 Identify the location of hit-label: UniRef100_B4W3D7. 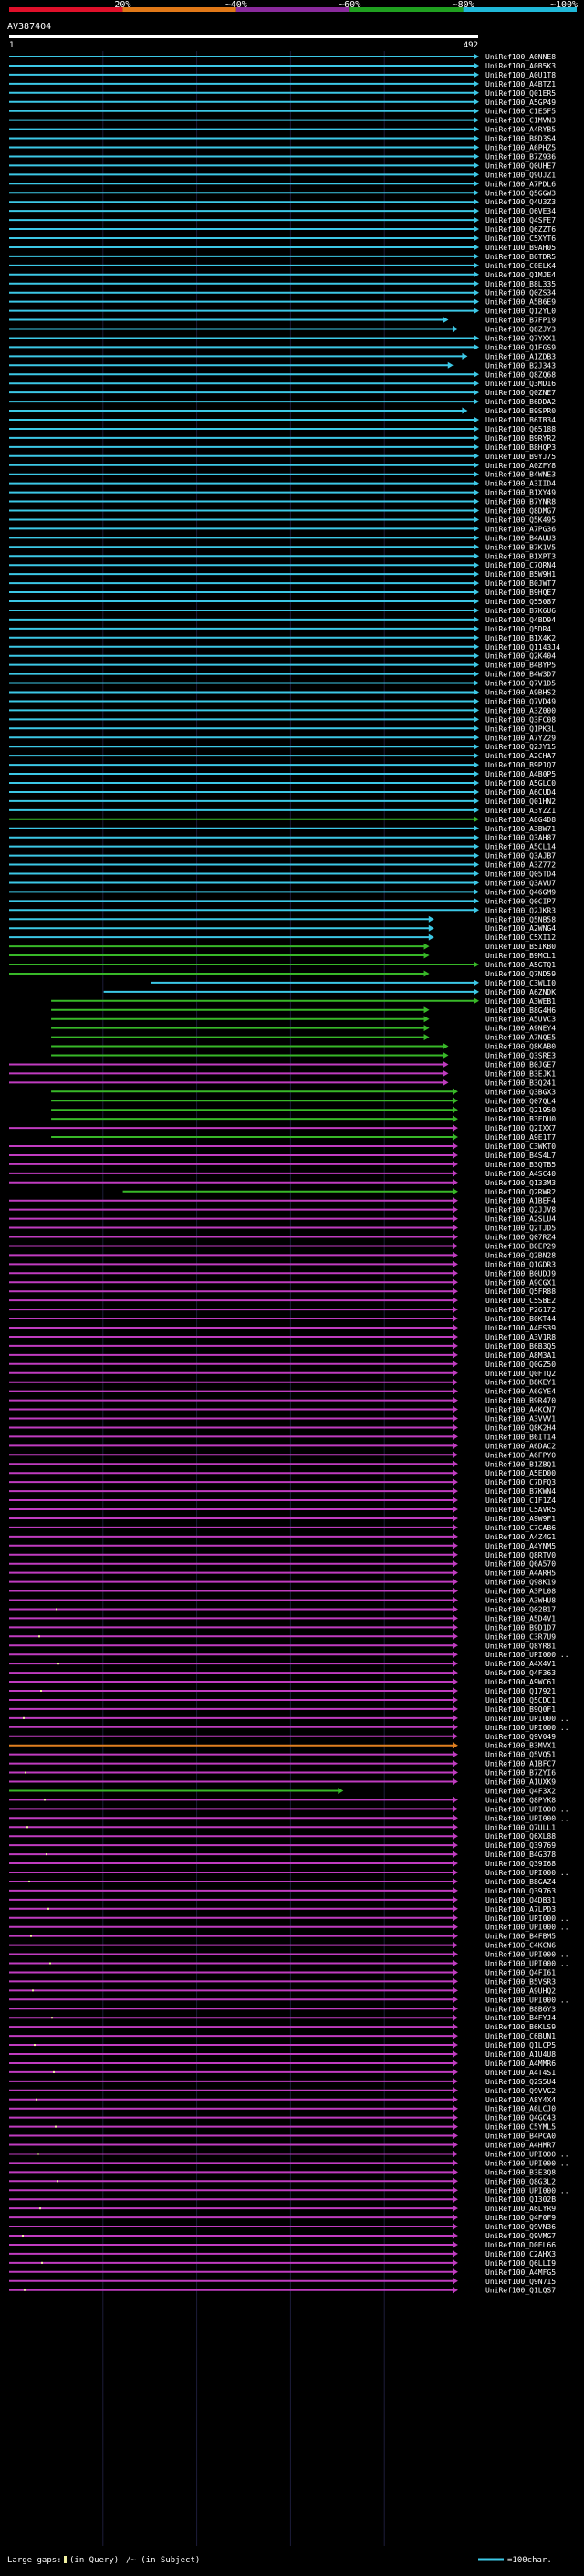
(520, 675).